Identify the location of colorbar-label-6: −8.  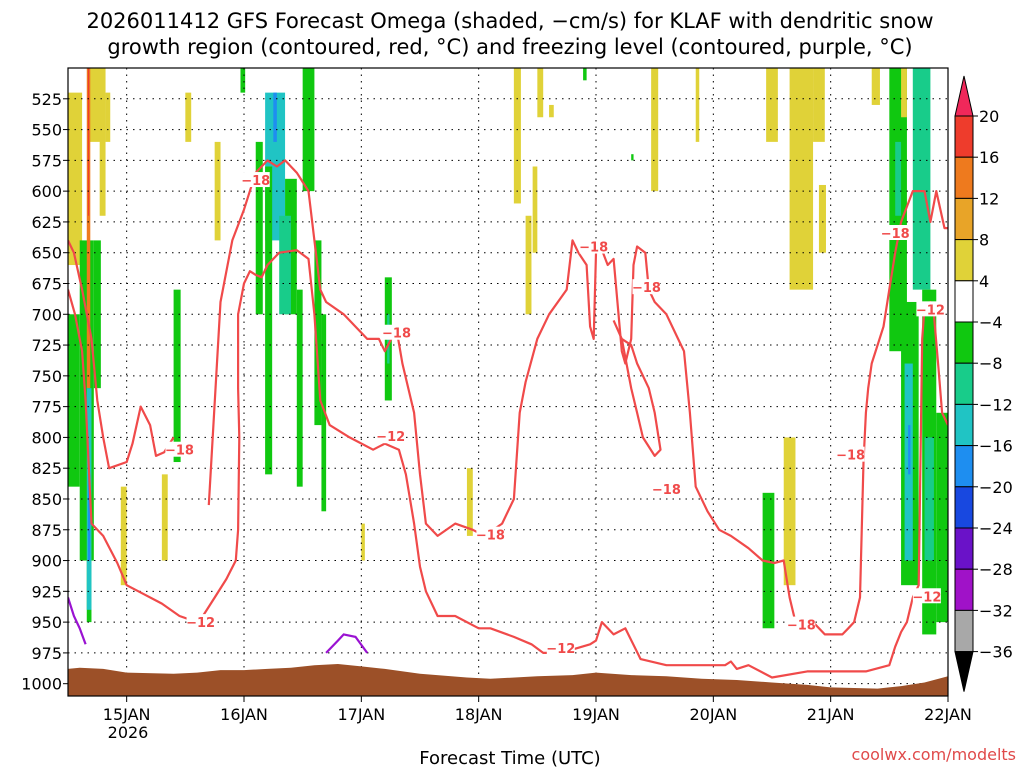
(991, 363).